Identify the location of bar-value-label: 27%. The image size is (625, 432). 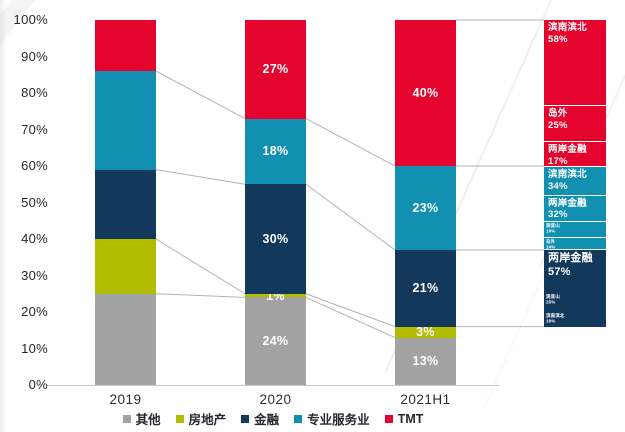
(275, 69).